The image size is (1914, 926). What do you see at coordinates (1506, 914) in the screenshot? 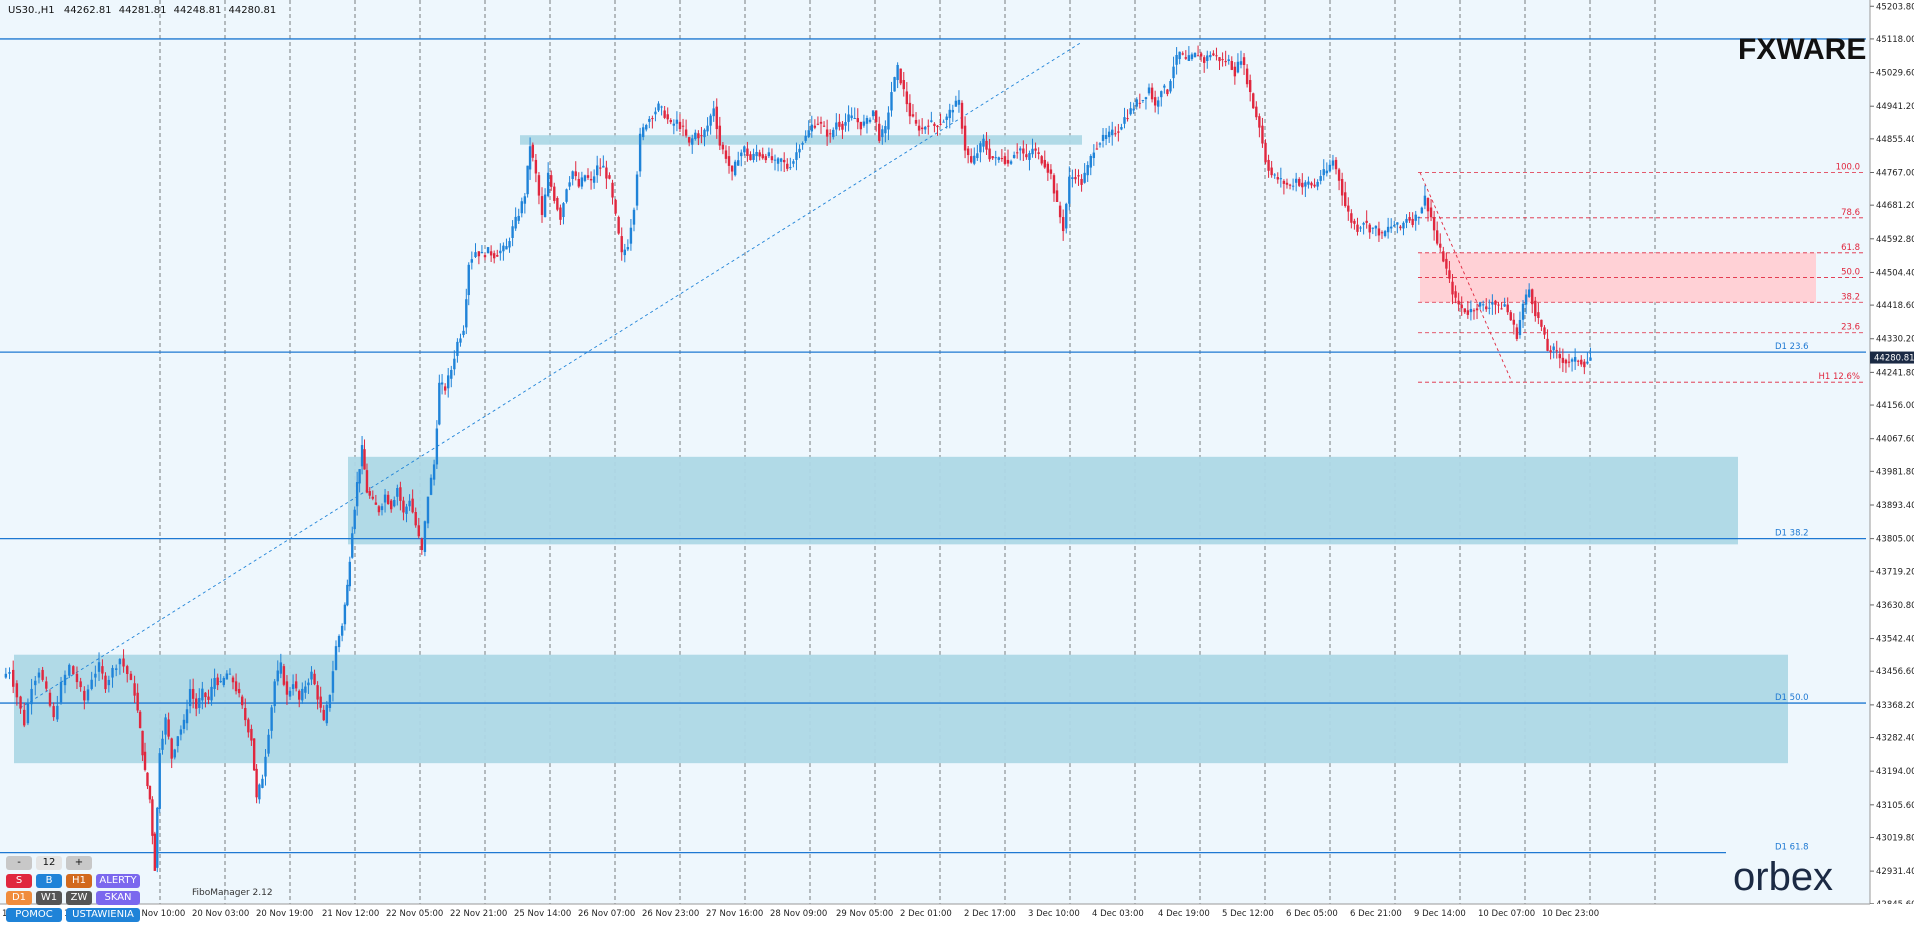
I see `x-tick-label: 10 Dec 07:00` at bounding box center [1506, 914].